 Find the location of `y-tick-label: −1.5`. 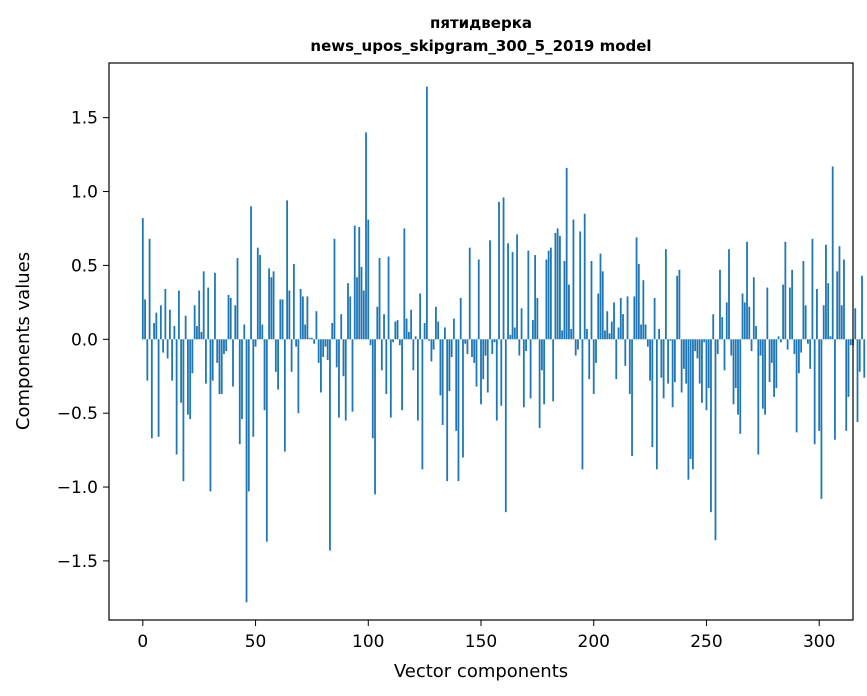

y-tick-label: −1.5 is located at coordinates (77, 562).